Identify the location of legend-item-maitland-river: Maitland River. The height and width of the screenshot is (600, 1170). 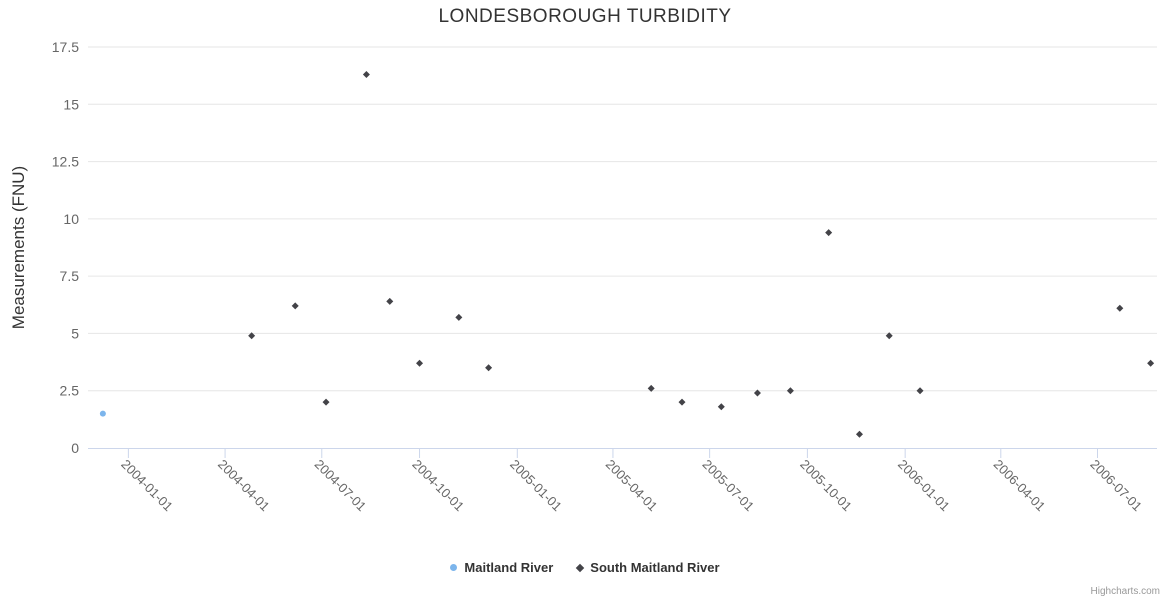
(501, 567).